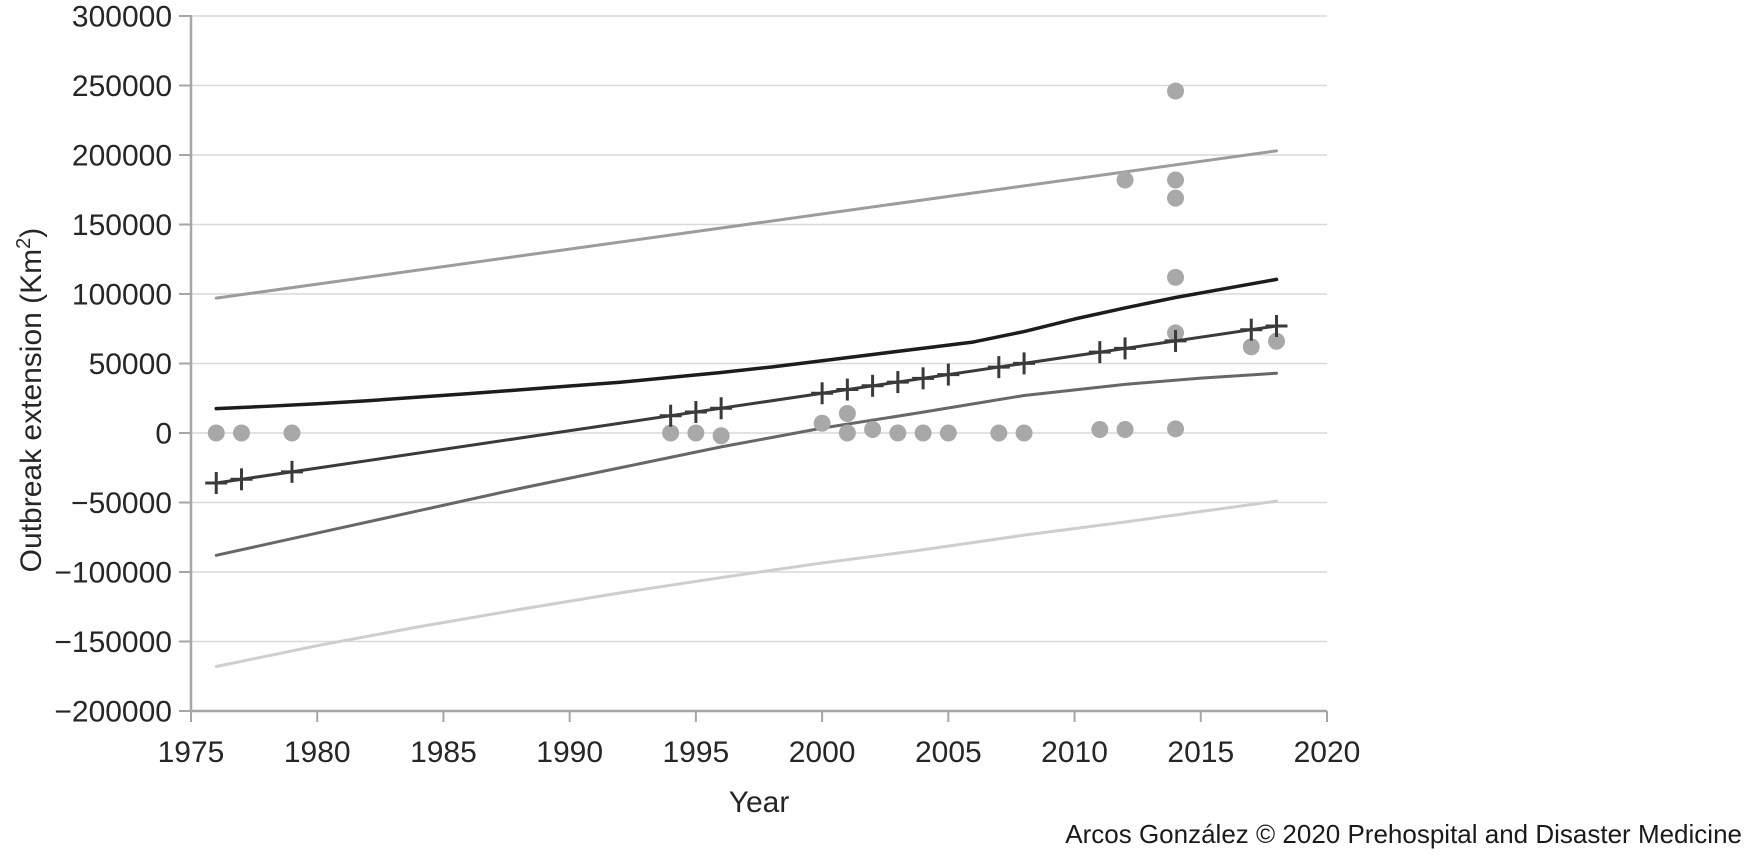  Describe the element at coordinates (24, 243) in the screenshot. I see `y-axis-title-superscript: 2` at that location.